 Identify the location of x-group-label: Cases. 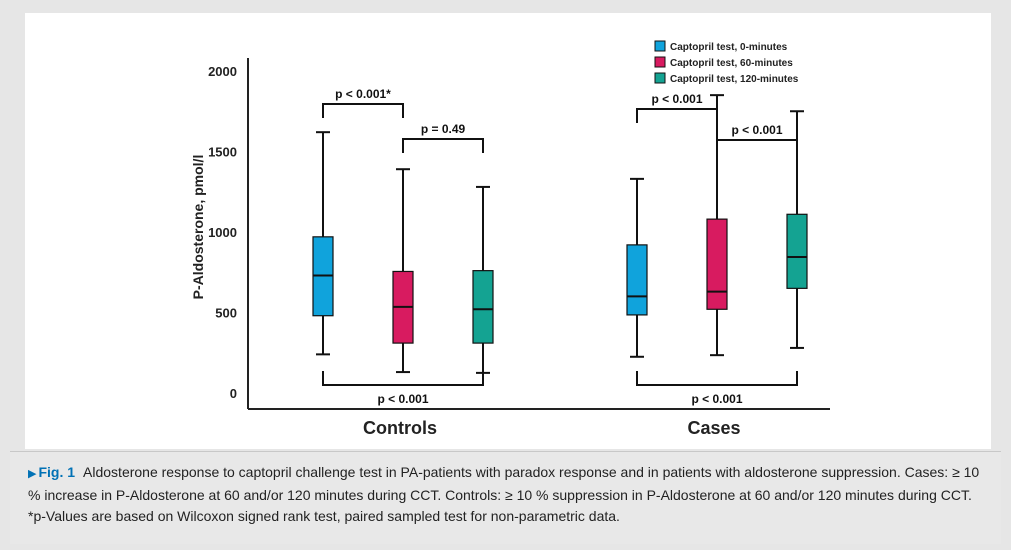
(713, 428).